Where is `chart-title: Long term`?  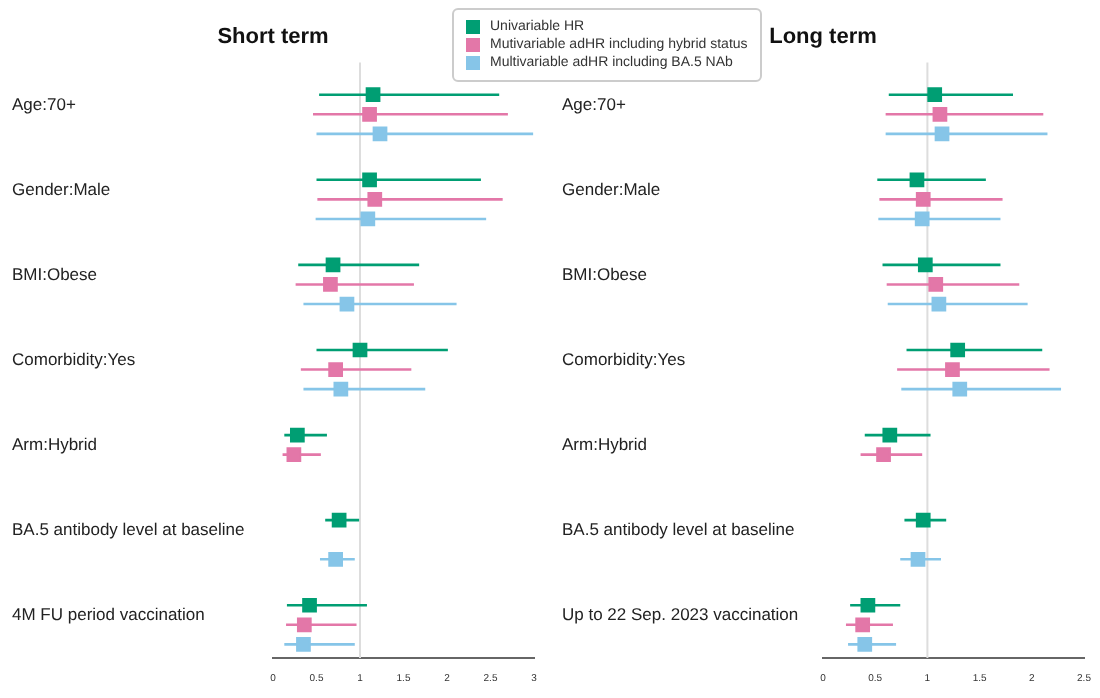
chart-title: Long term is located at coordinates (823, 37).